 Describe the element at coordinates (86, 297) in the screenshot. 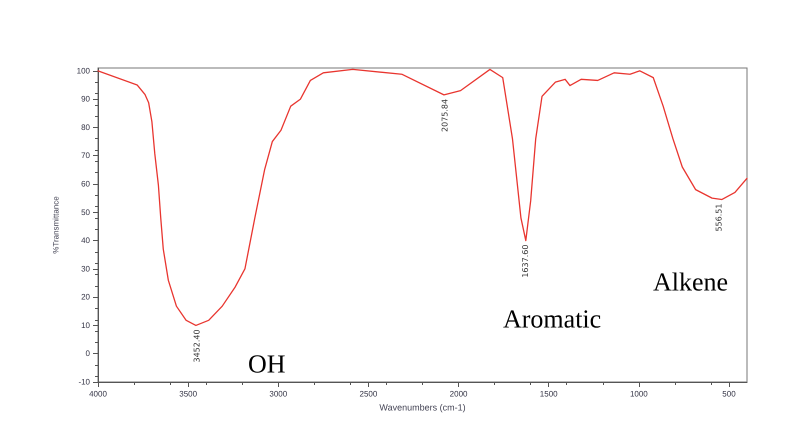

I see `y-tick-label: 20` at that location.